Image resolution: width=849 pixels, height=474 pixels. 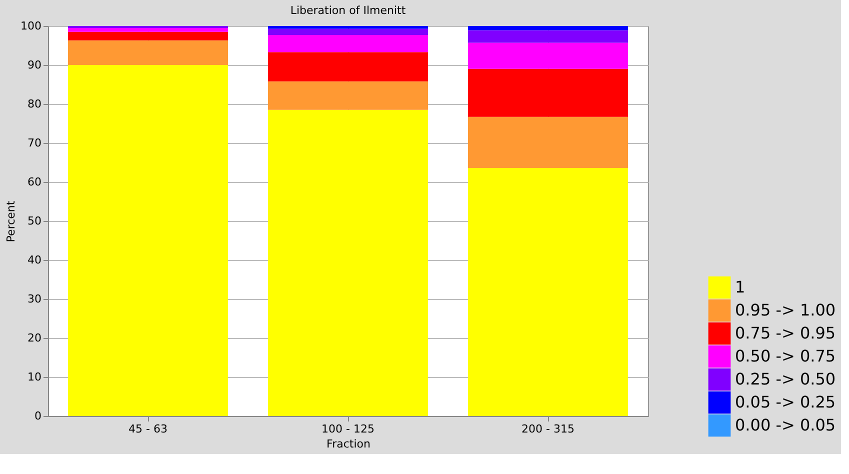 I want to click on y-tick-label: 100, so click(x=31, y=26).